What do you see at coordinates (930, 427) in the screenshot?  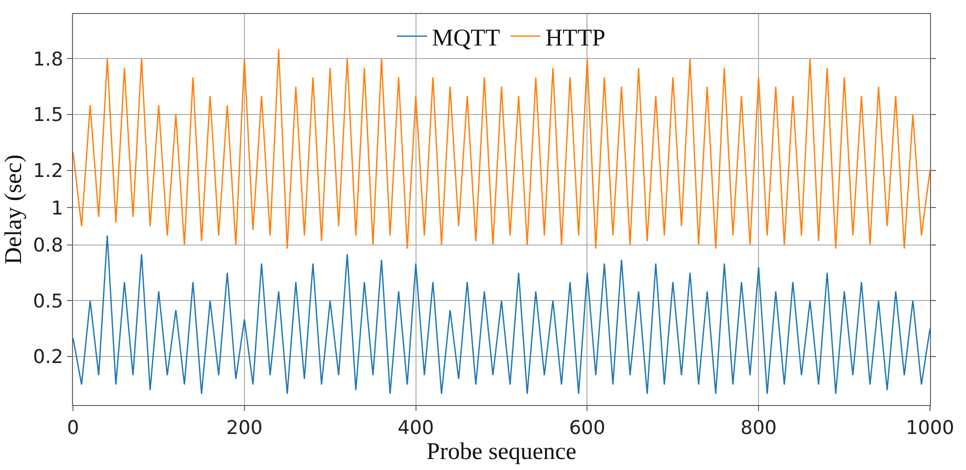 I see `x-tick-label: 1000` at bounding box center [930, 427].